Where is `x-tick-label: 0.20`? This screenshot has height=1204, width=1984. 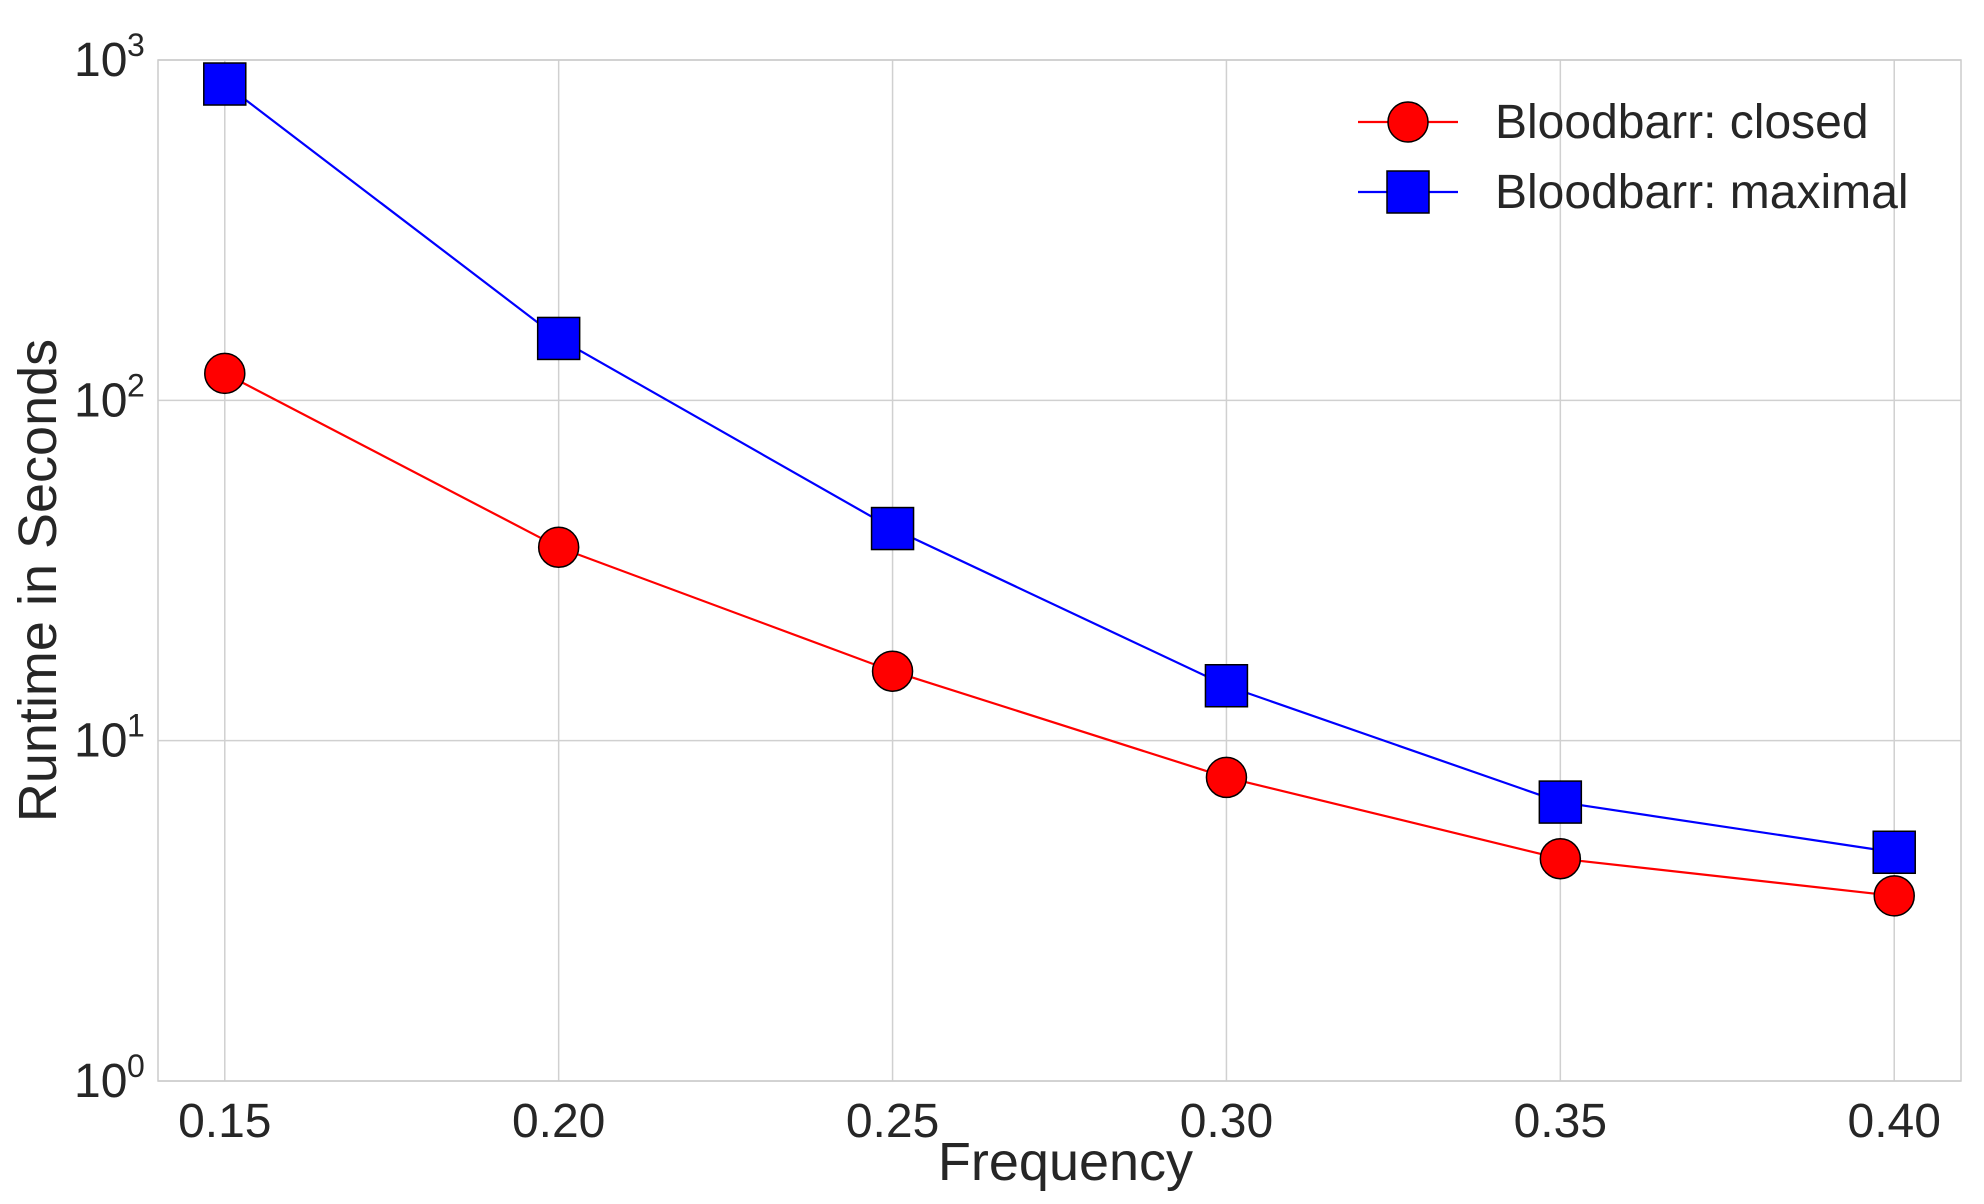 x-tick-label: 0.20 is located at coordinates (558, 1121).